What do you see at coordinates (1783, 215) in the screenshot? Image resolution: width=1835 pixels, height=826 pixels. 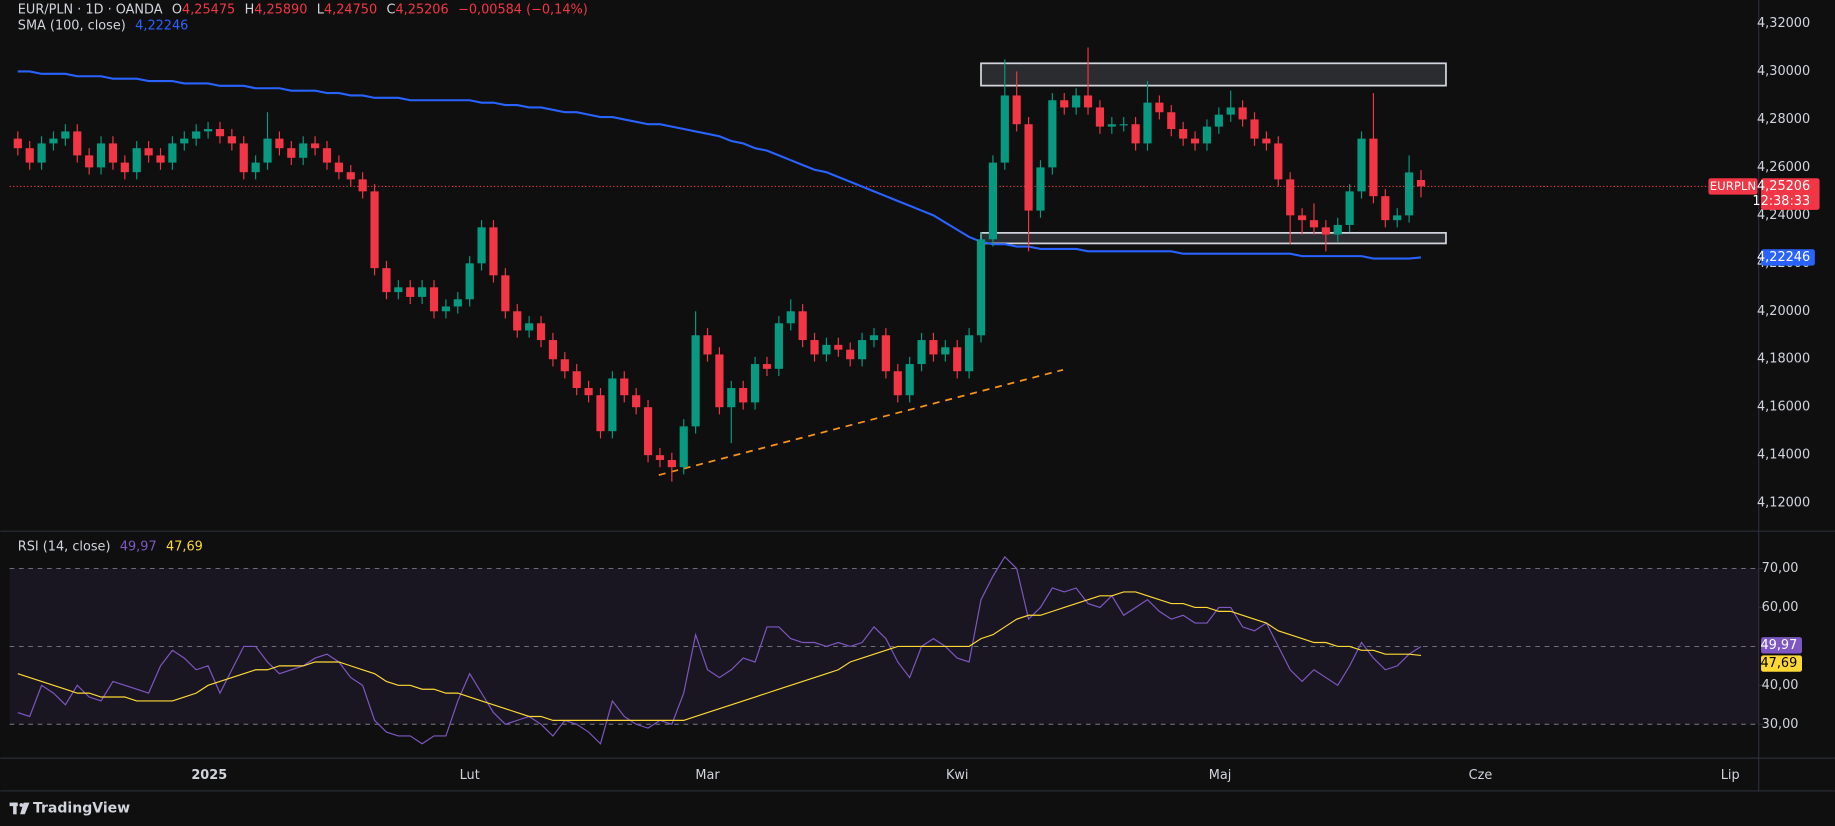 I see `y-tick-label: 4,24000` at bounding box center [1783, 215].